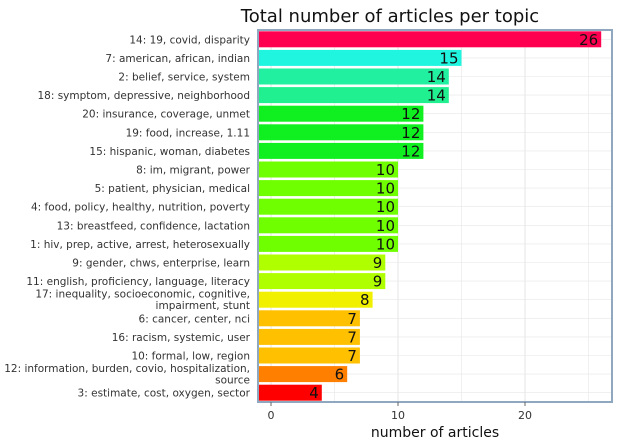 The image size is (621, 442). Describe the element at coordinates (143, 96) in the screenshot. I see `category-label: 18: symptom, depressive, neighborhood` at that location.